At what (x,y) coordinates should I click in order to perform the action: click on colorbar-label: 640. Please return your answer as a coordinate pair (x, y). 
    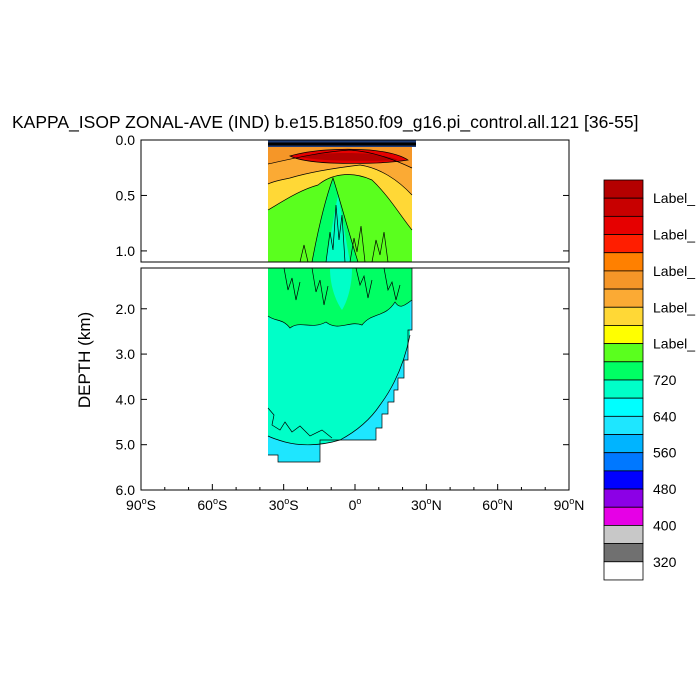
    Looking at the image, I should click on (665, 416).